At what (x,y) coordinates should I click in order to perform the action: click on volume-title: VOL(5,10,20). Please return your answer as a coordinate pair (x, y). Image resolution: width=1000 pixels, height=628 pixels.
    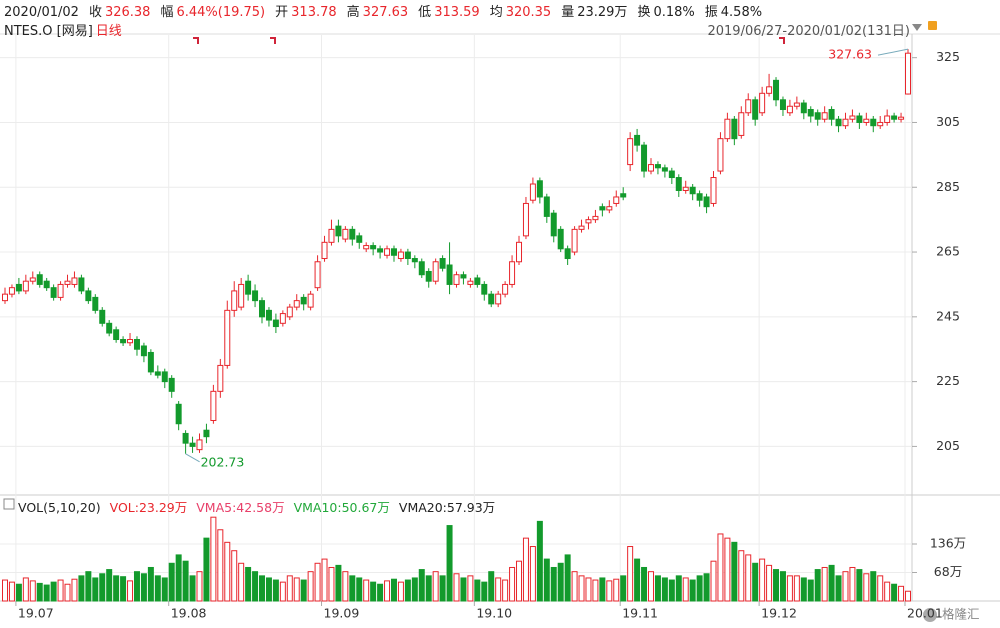
    Looking at the image, I should click on (59, 507).